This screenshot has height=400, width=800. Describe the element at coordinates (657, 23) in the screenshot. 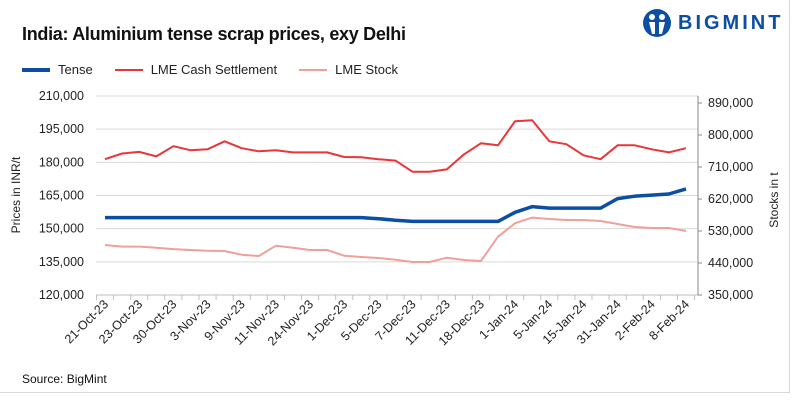

I see `bigmint-logo-icon` at that location.